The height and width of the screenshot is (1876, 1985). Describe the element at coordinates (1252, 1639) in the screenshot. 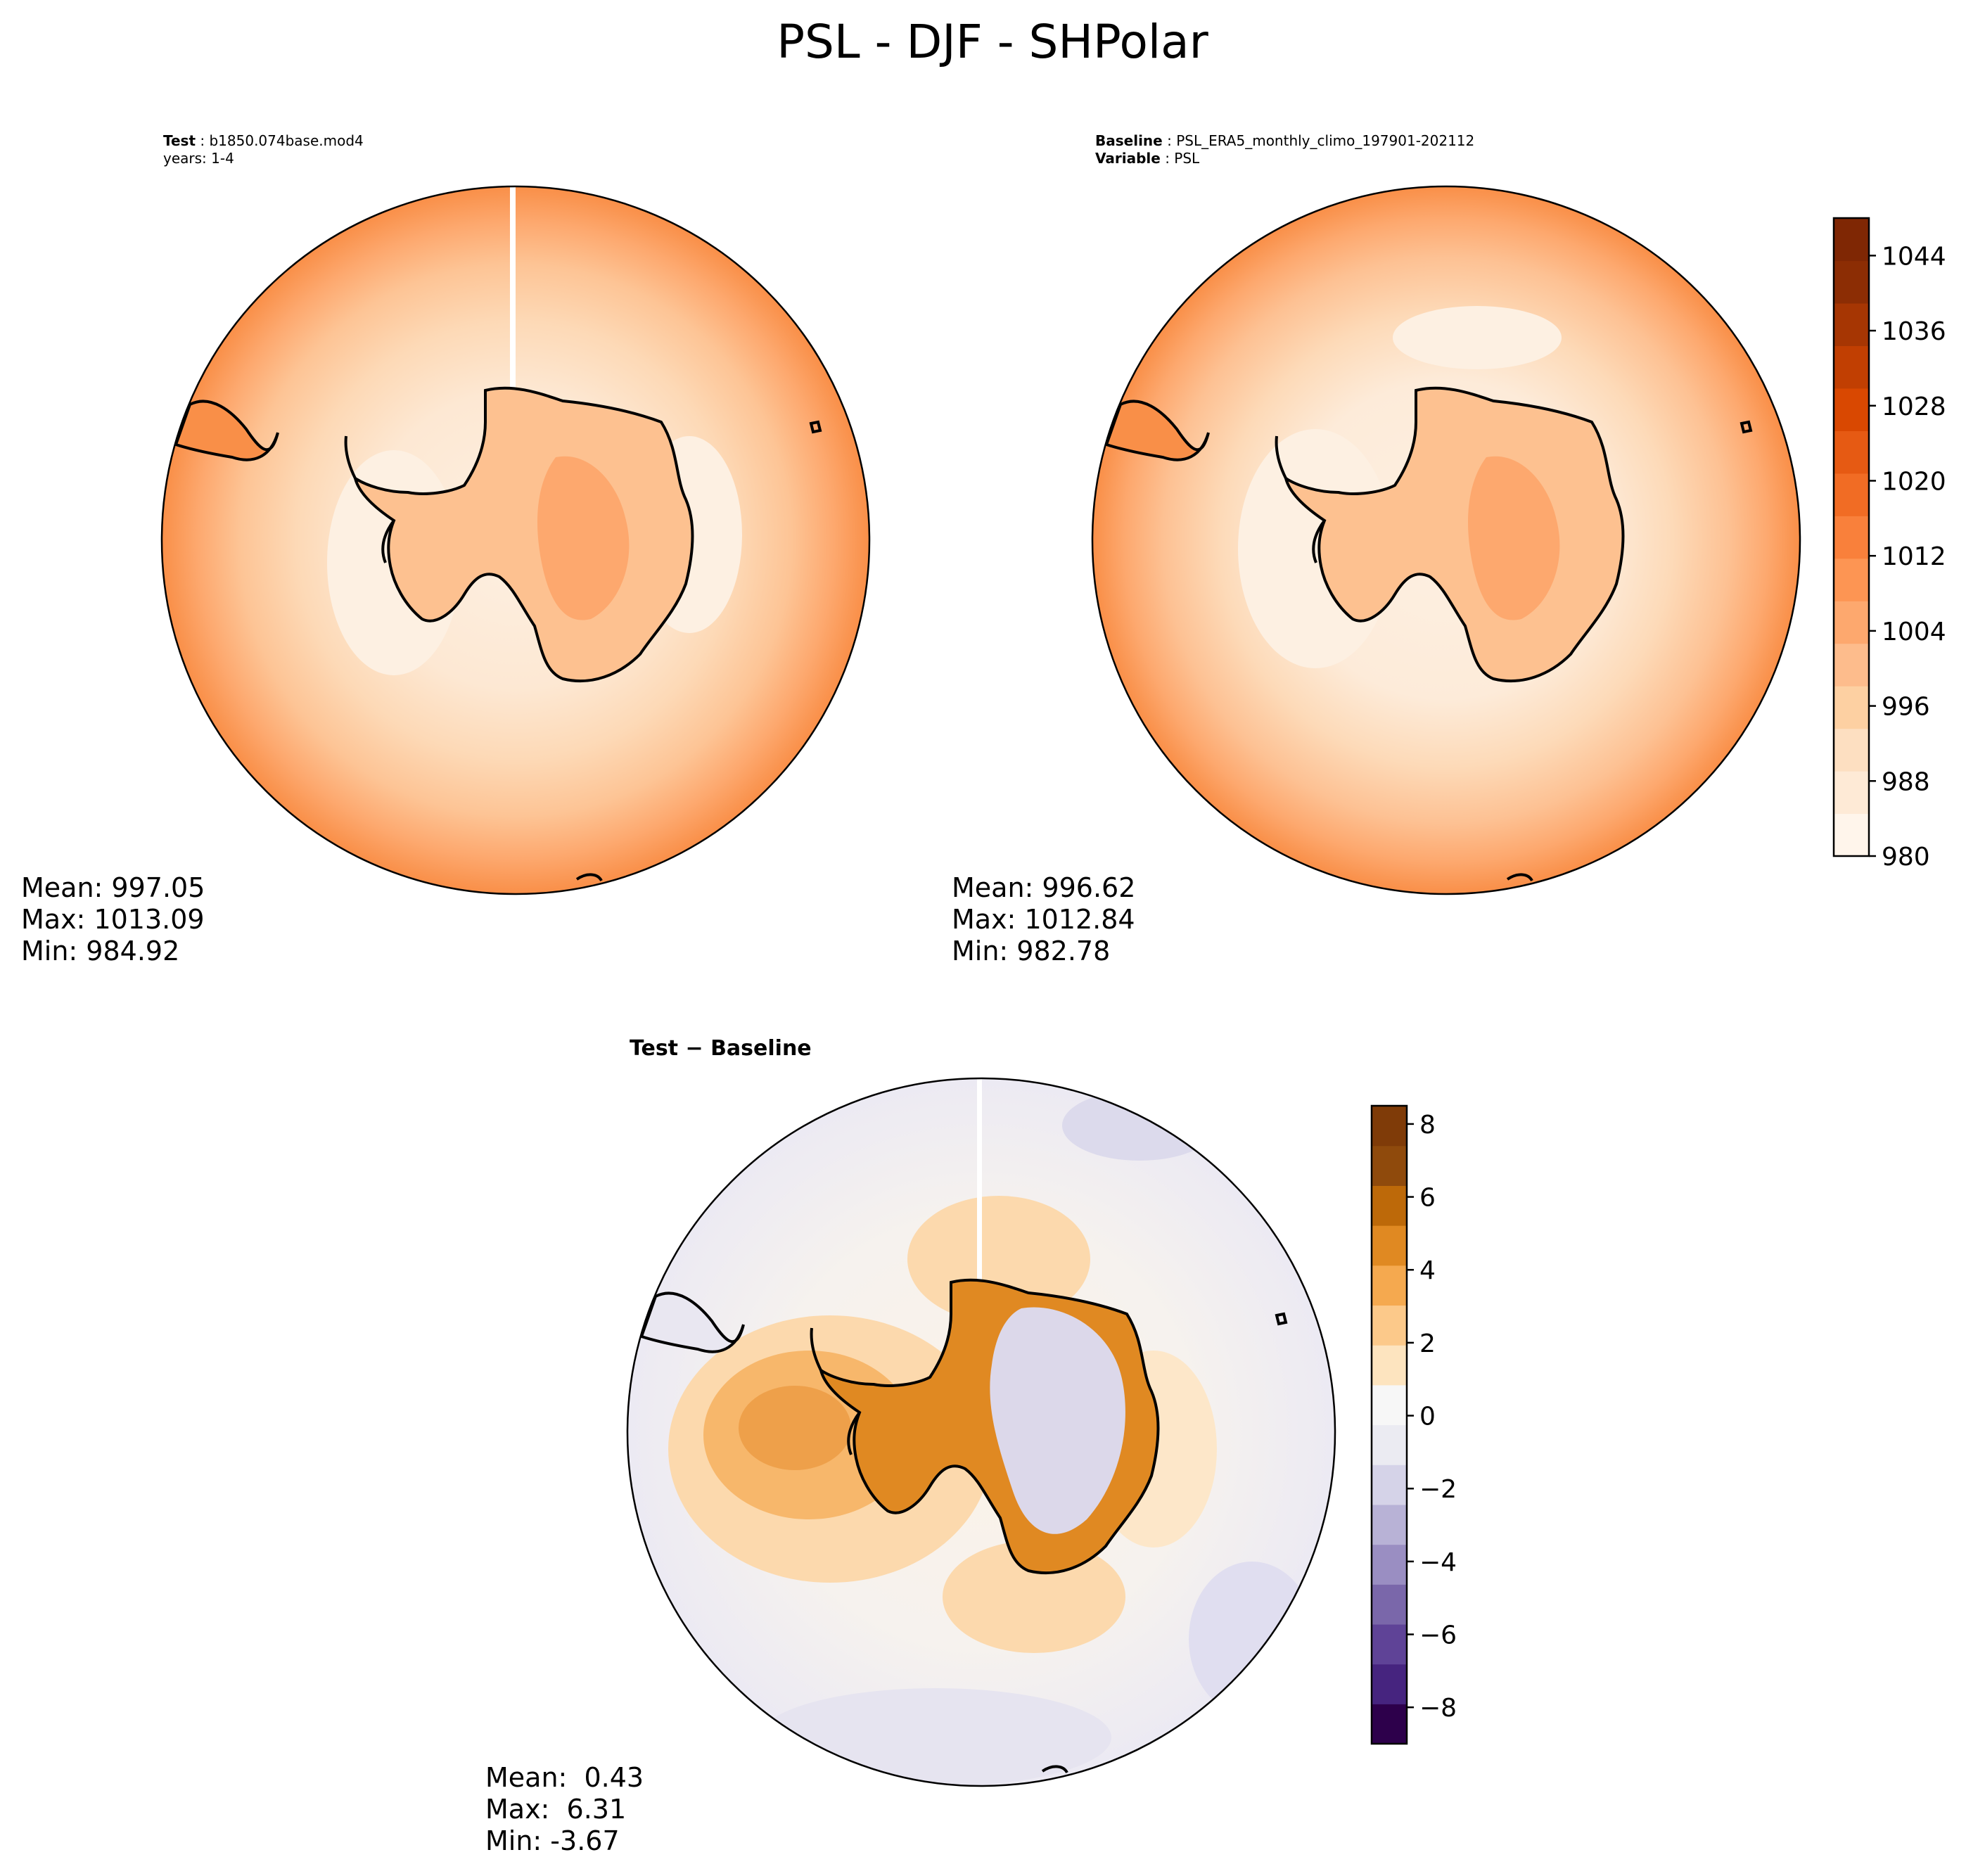

I see `diff-cool-region-east` at that location.